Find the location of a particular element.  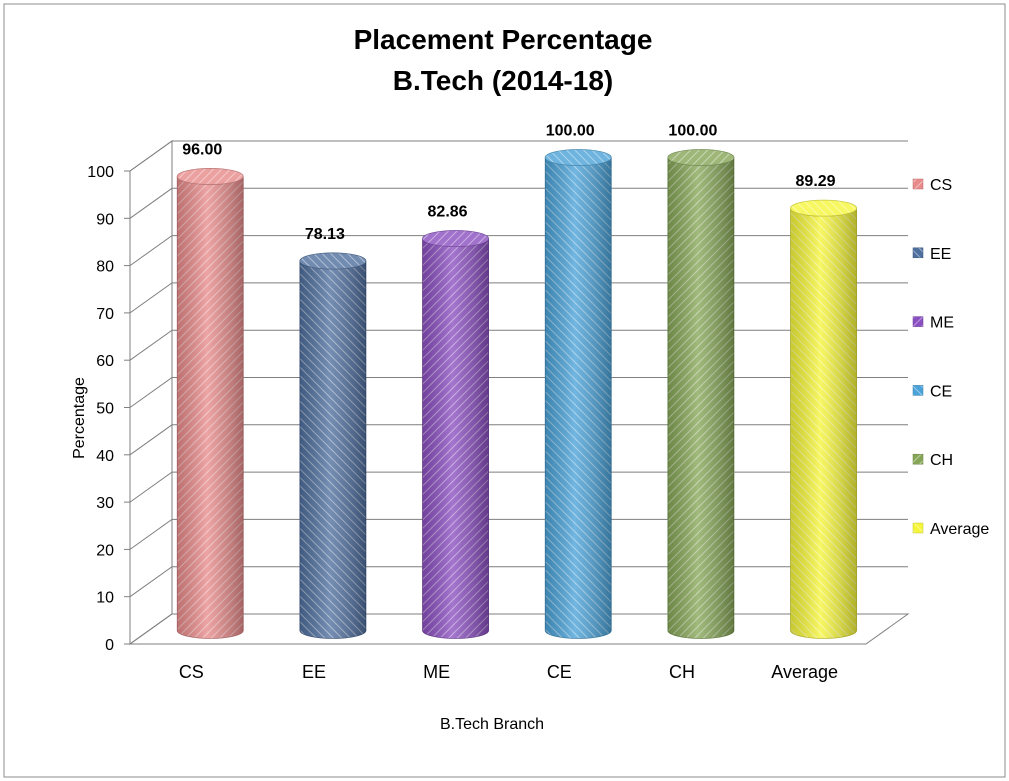

legend-swatch-ce is located at coordinates (918, 390).